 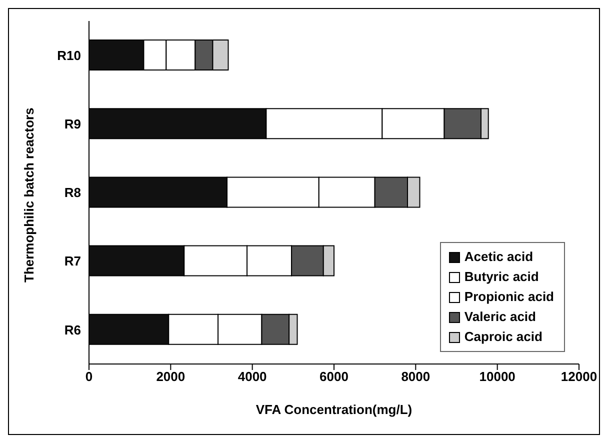 What do you see at coordinates (497, 376) in the screenshot?
I see `x-tick-label: 10000` at bounding box center [497, 376].